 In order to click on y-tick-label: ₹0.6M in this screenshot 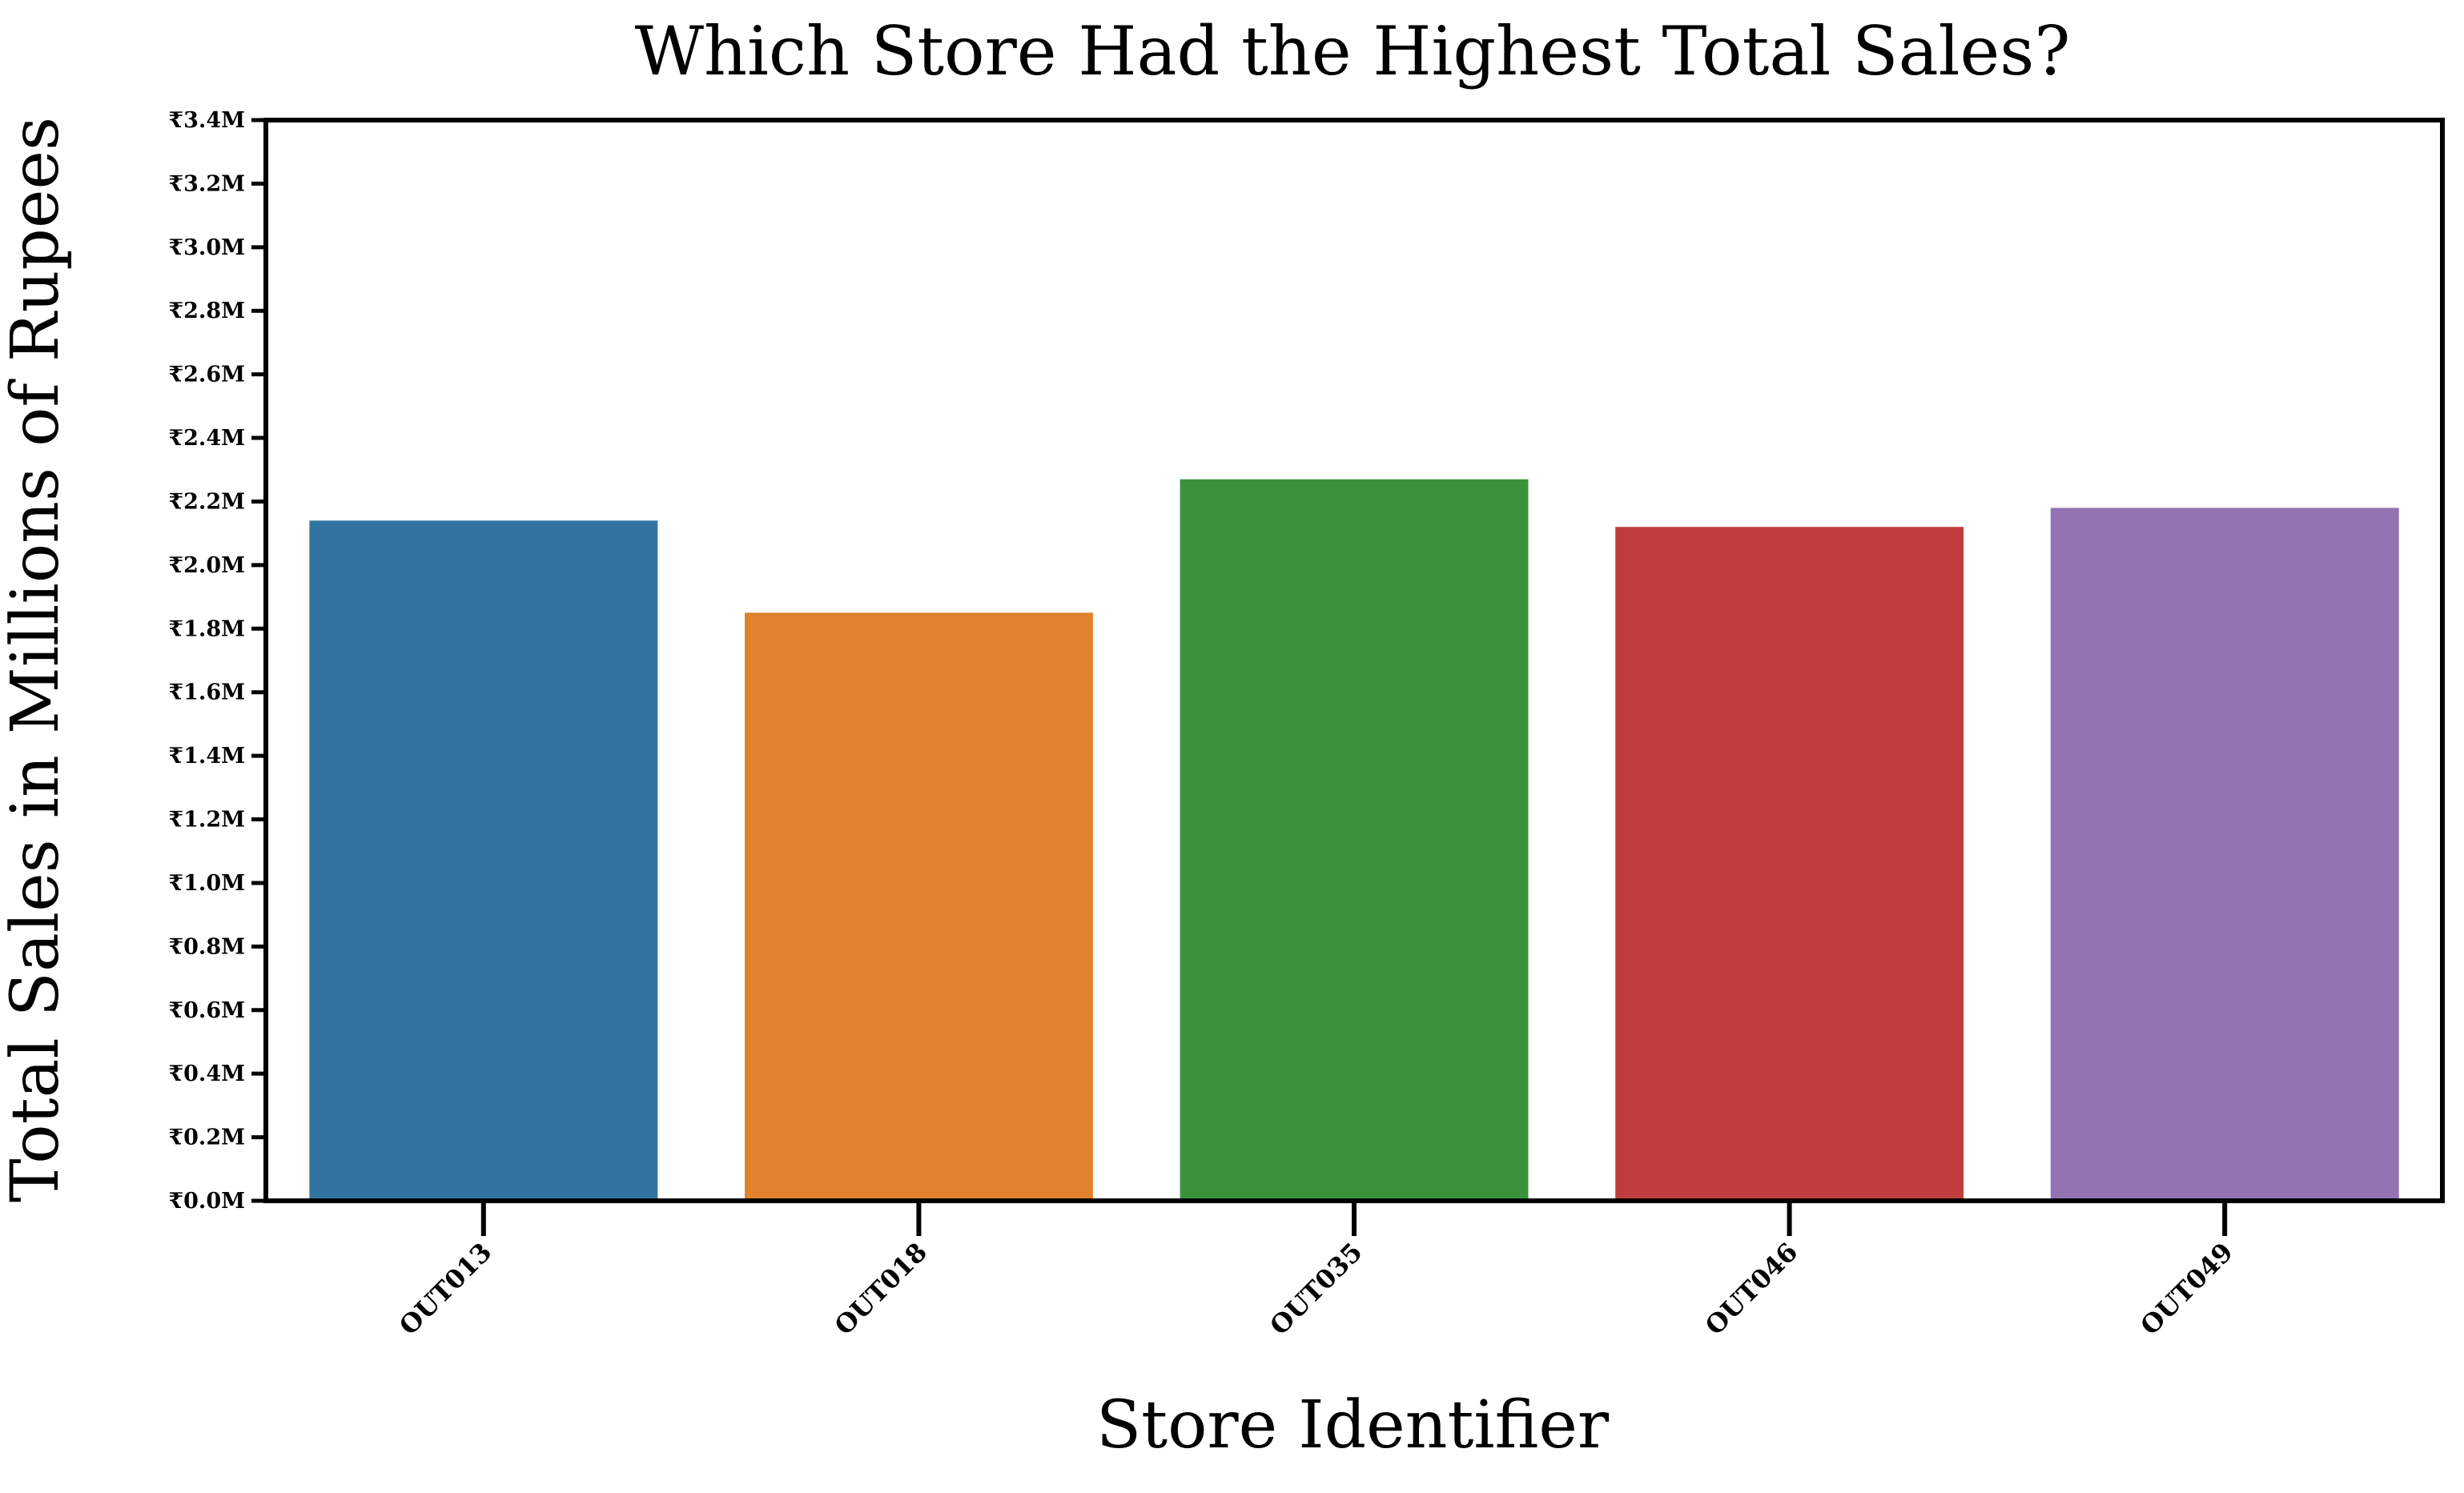, I will do `click(206, 1010)`.